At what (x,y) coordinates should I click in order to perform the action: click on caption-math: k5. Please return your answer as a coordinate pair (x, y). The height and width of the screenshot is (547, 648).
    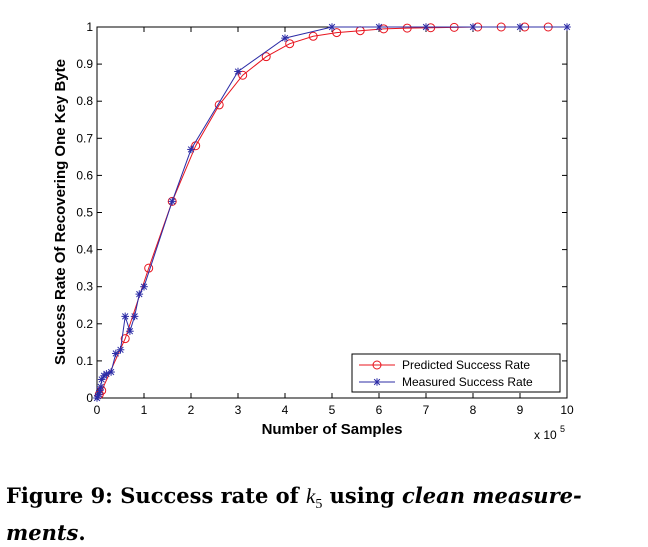
    Looking at the image, I should click on (314, 498).